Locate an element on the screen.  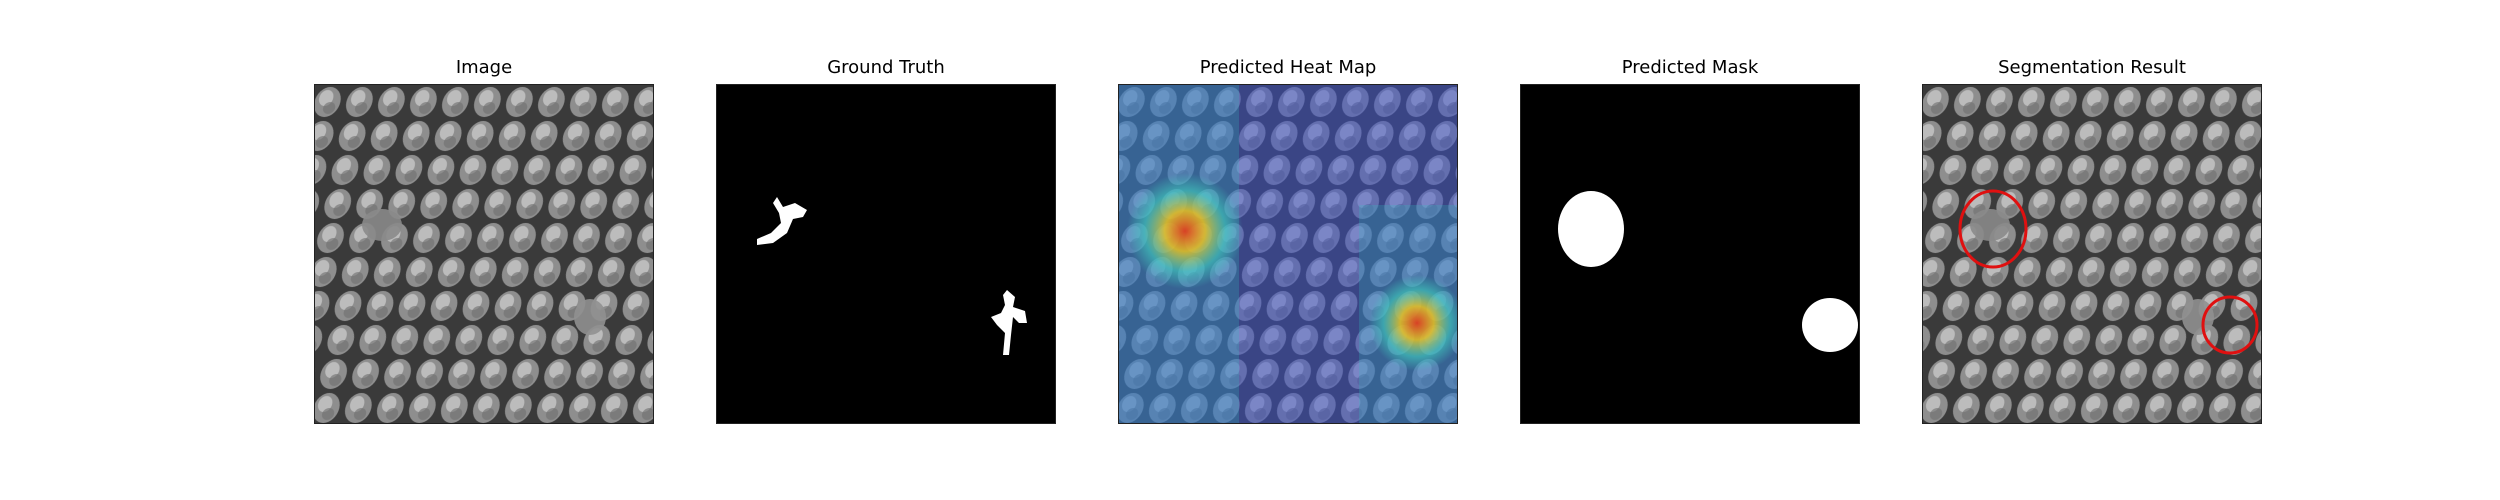
panel-segmentation-result: Segmentation Result is located at coordinates (2092, 250).